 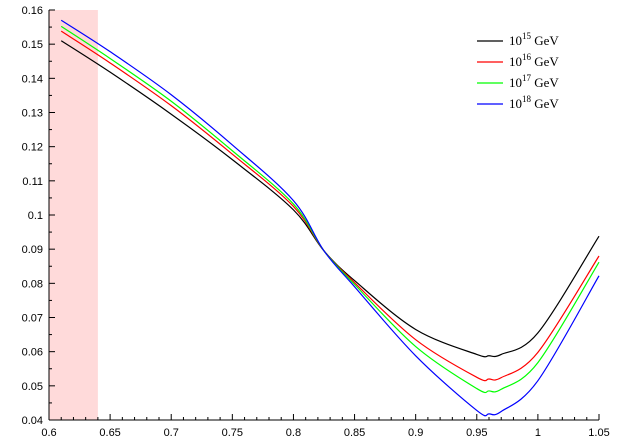 I want to click on y-tick-label: 0.05, so click(x=32, y=387).